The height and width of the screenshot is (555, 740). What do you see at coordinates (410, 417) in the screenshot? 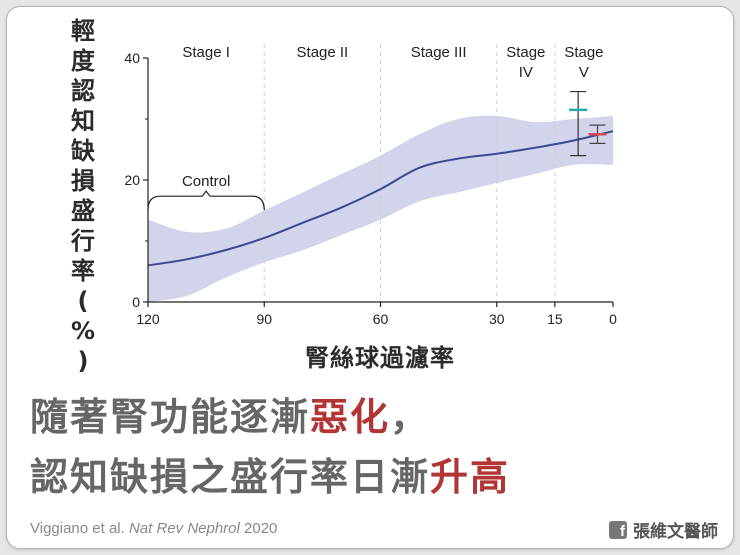
I see `headline-1-suffix: ，` at bounding box center [410, 417].